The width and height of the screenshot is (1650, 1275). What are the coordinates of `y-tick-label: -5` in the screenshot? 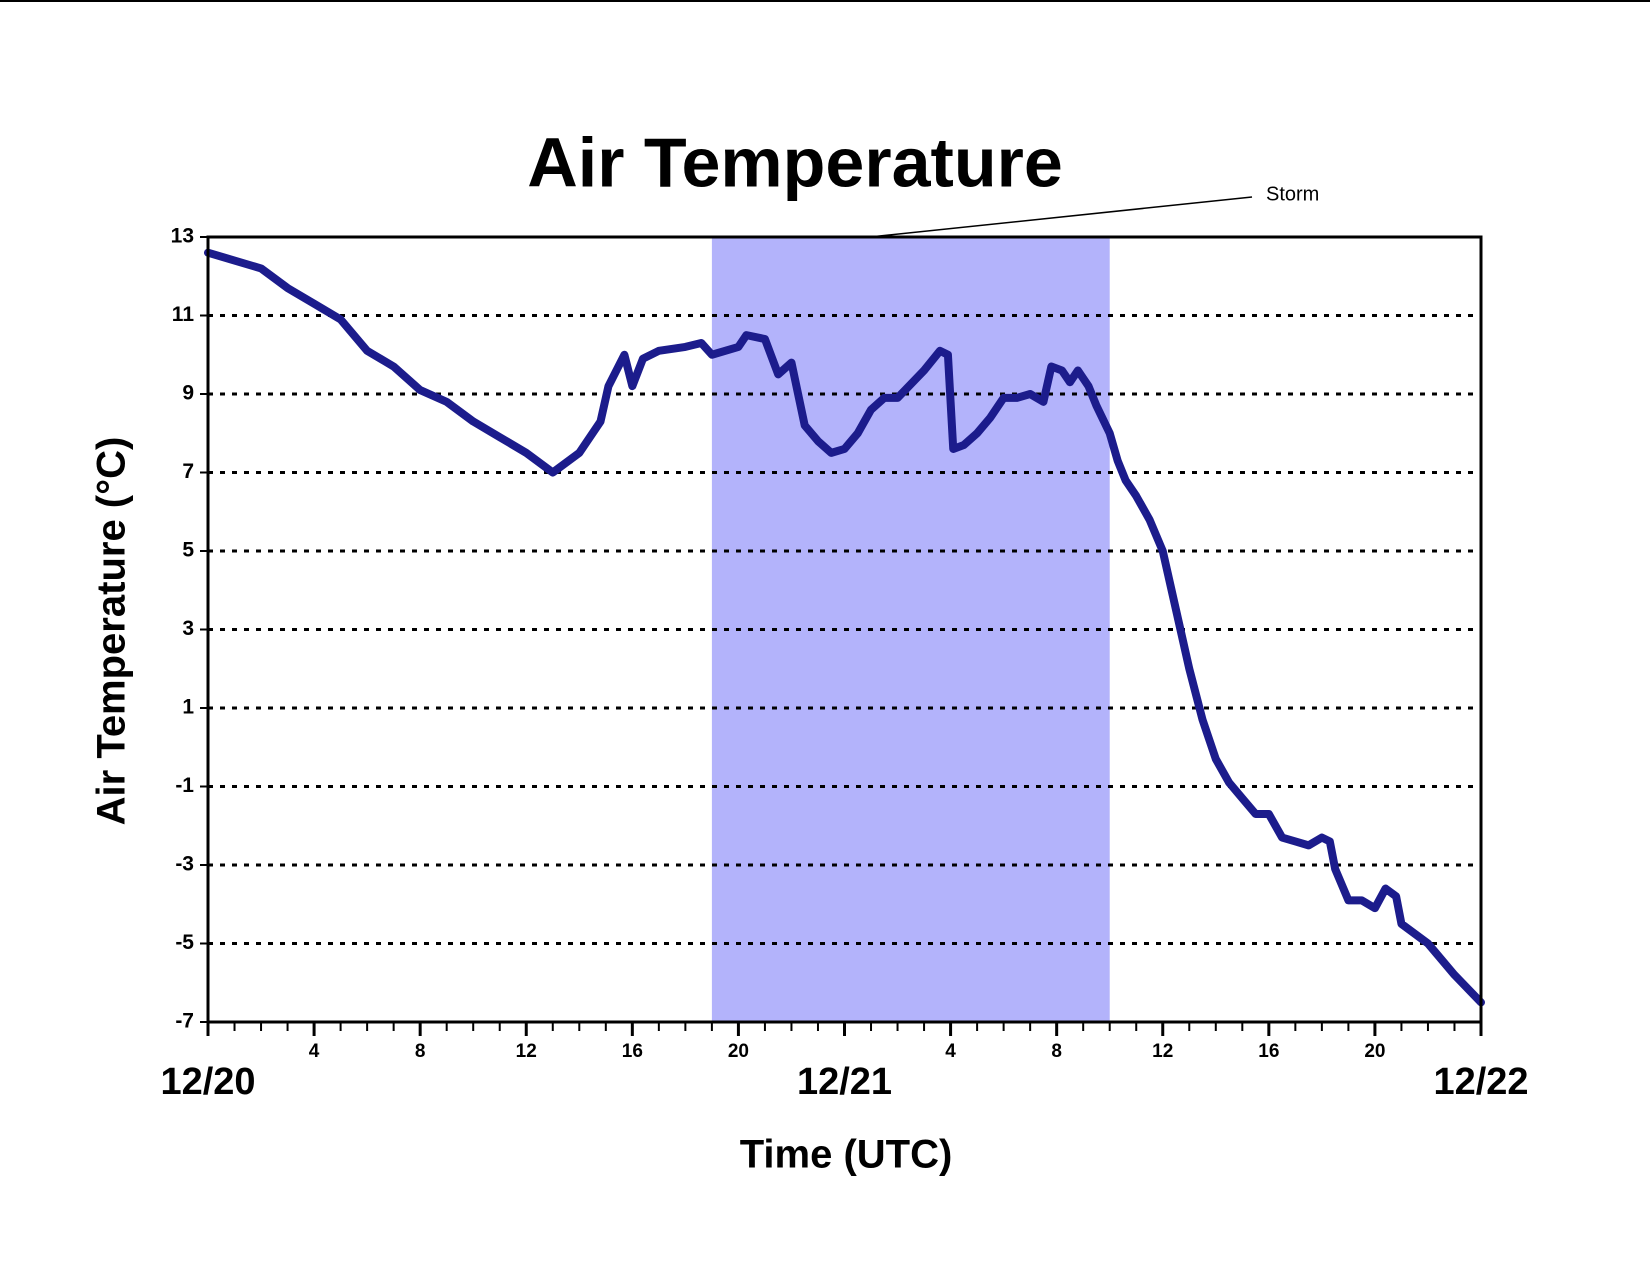 It's located at (184, 942).